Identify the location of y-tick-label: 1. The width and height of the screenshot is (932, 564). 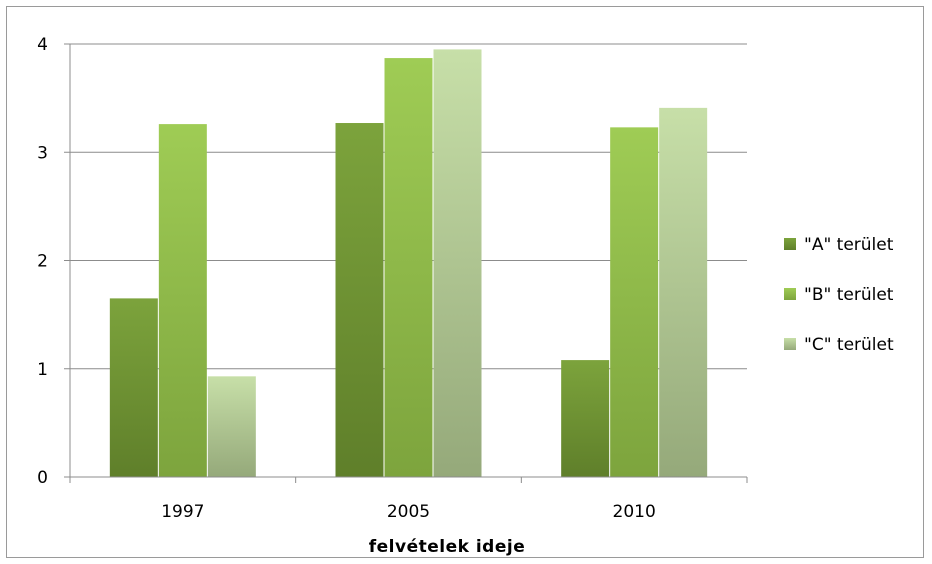
(42, 370).